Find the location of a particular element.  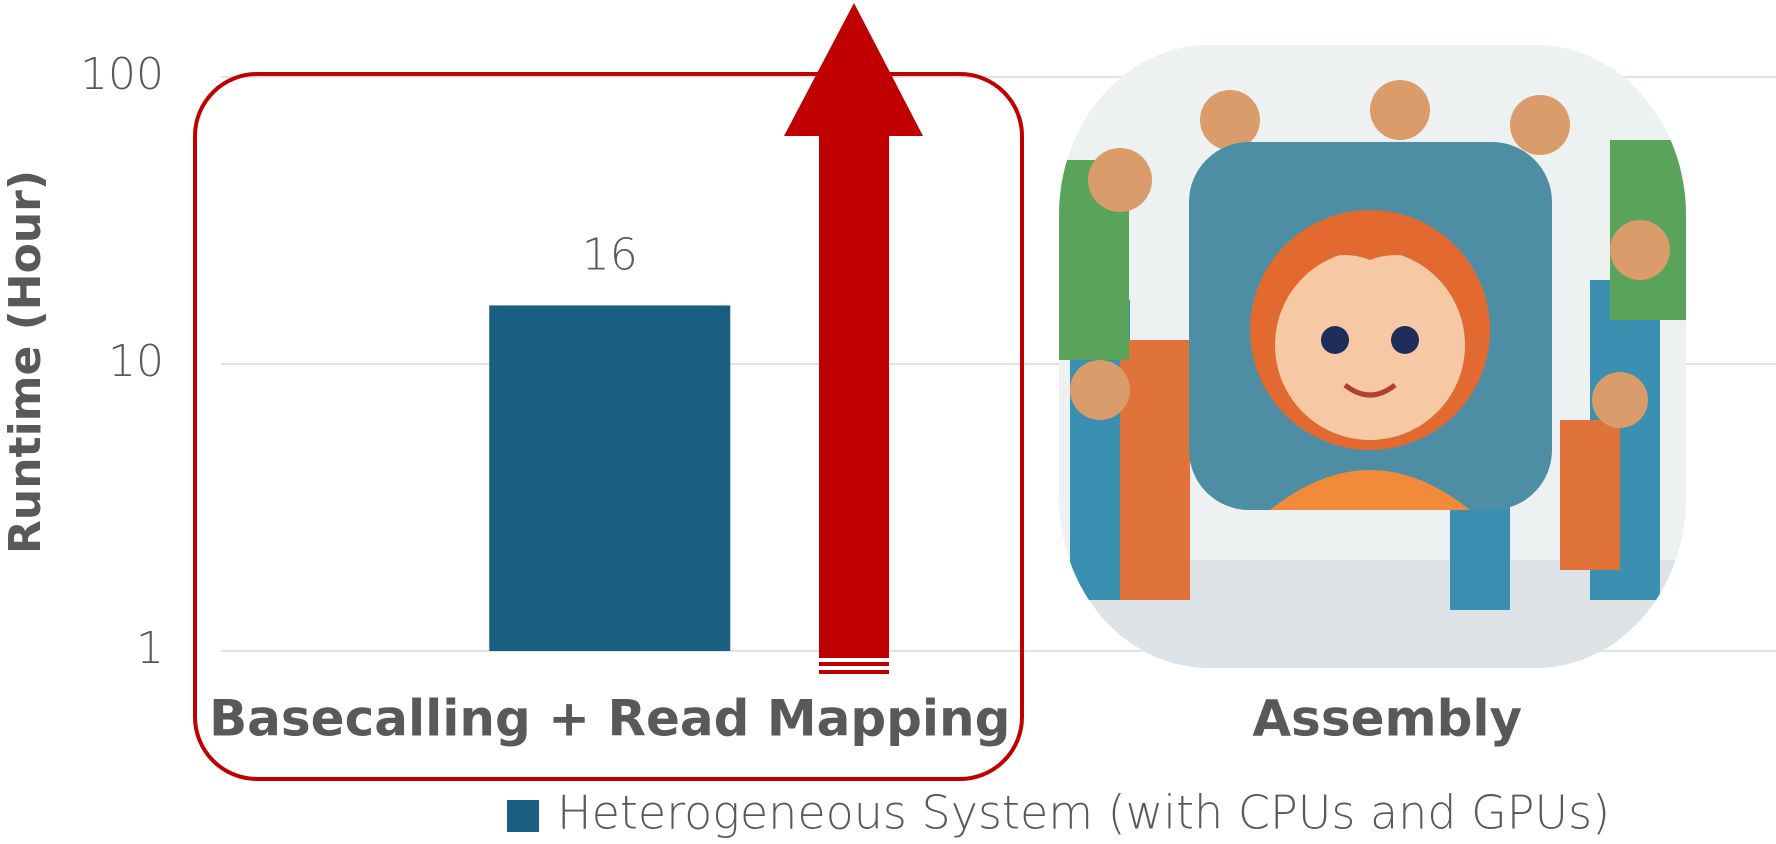

bar is located at coordinates (610, 478).